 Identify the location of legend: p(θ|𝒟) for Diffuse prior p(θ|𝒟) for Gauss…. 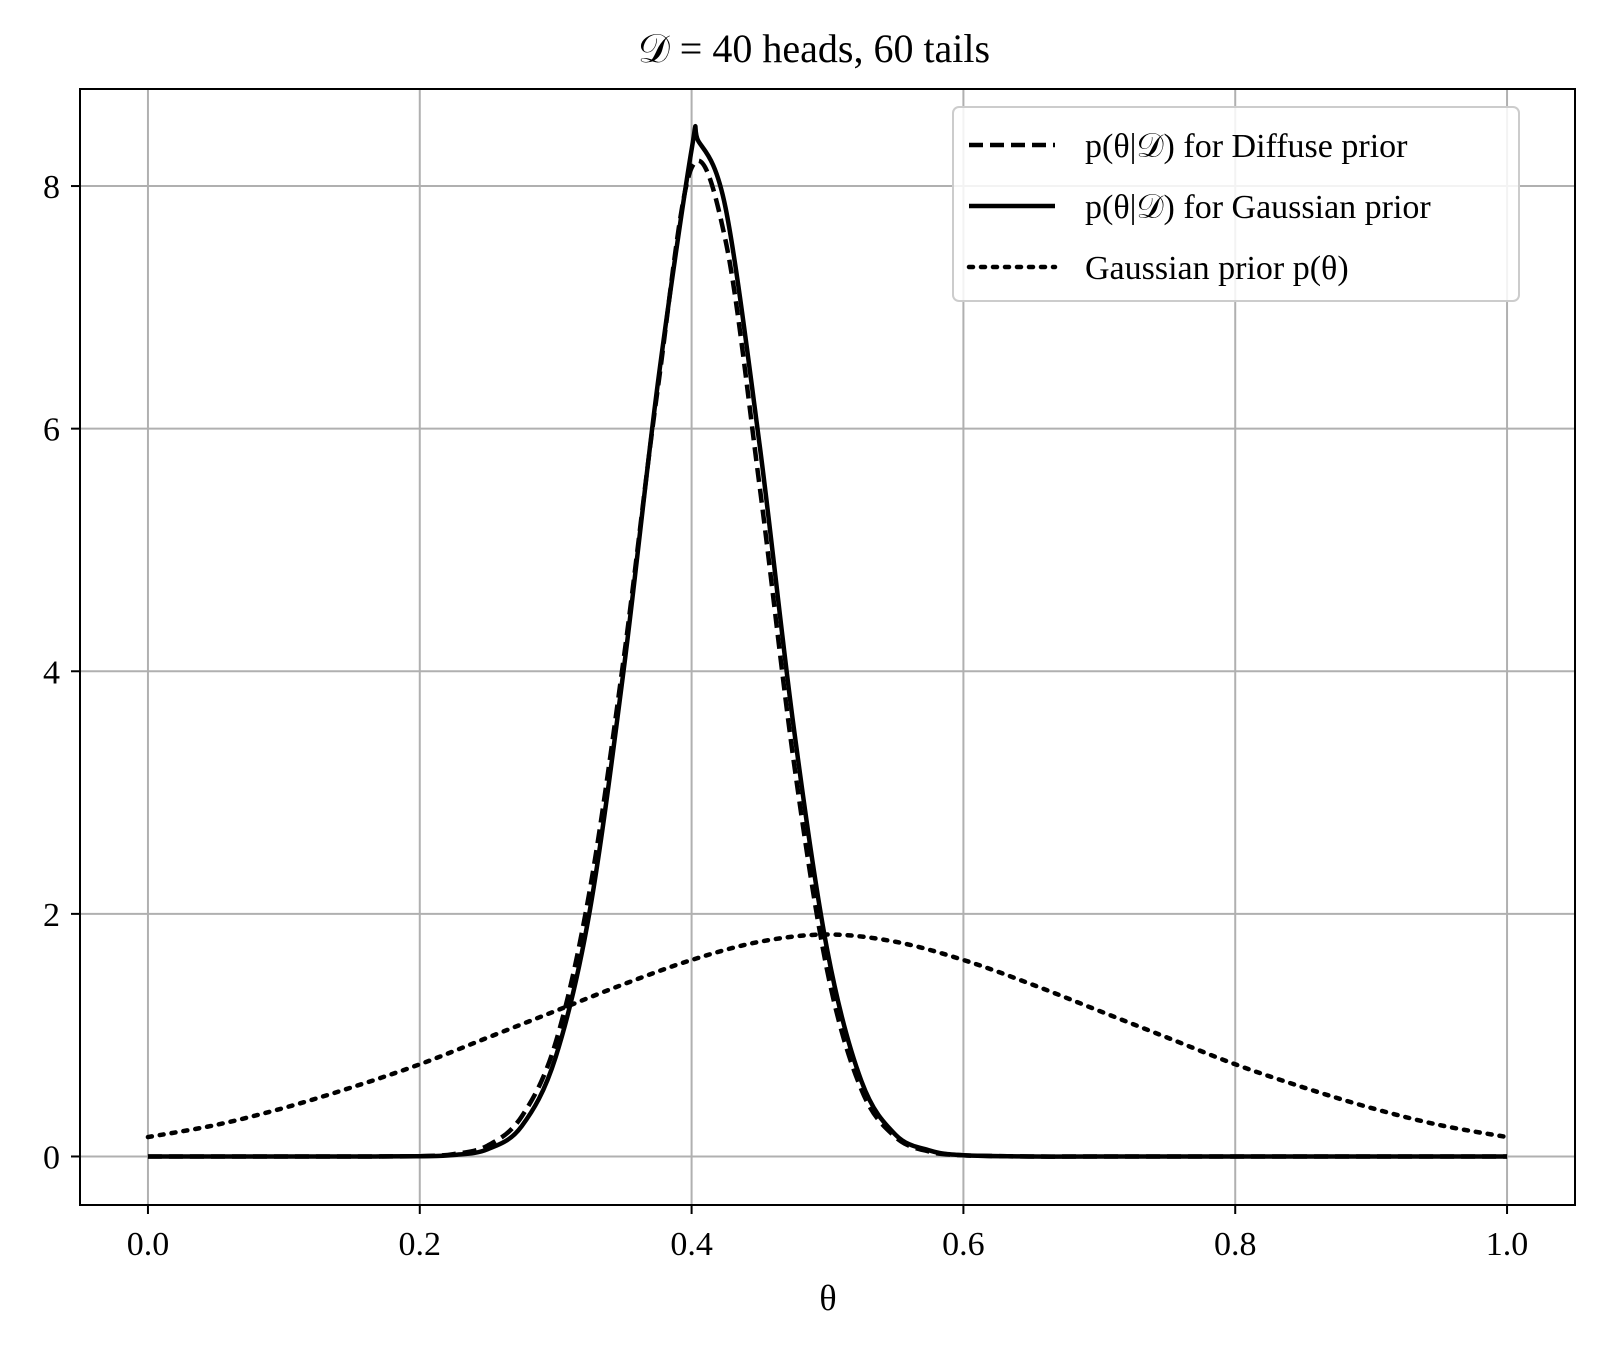
(1236, 204).